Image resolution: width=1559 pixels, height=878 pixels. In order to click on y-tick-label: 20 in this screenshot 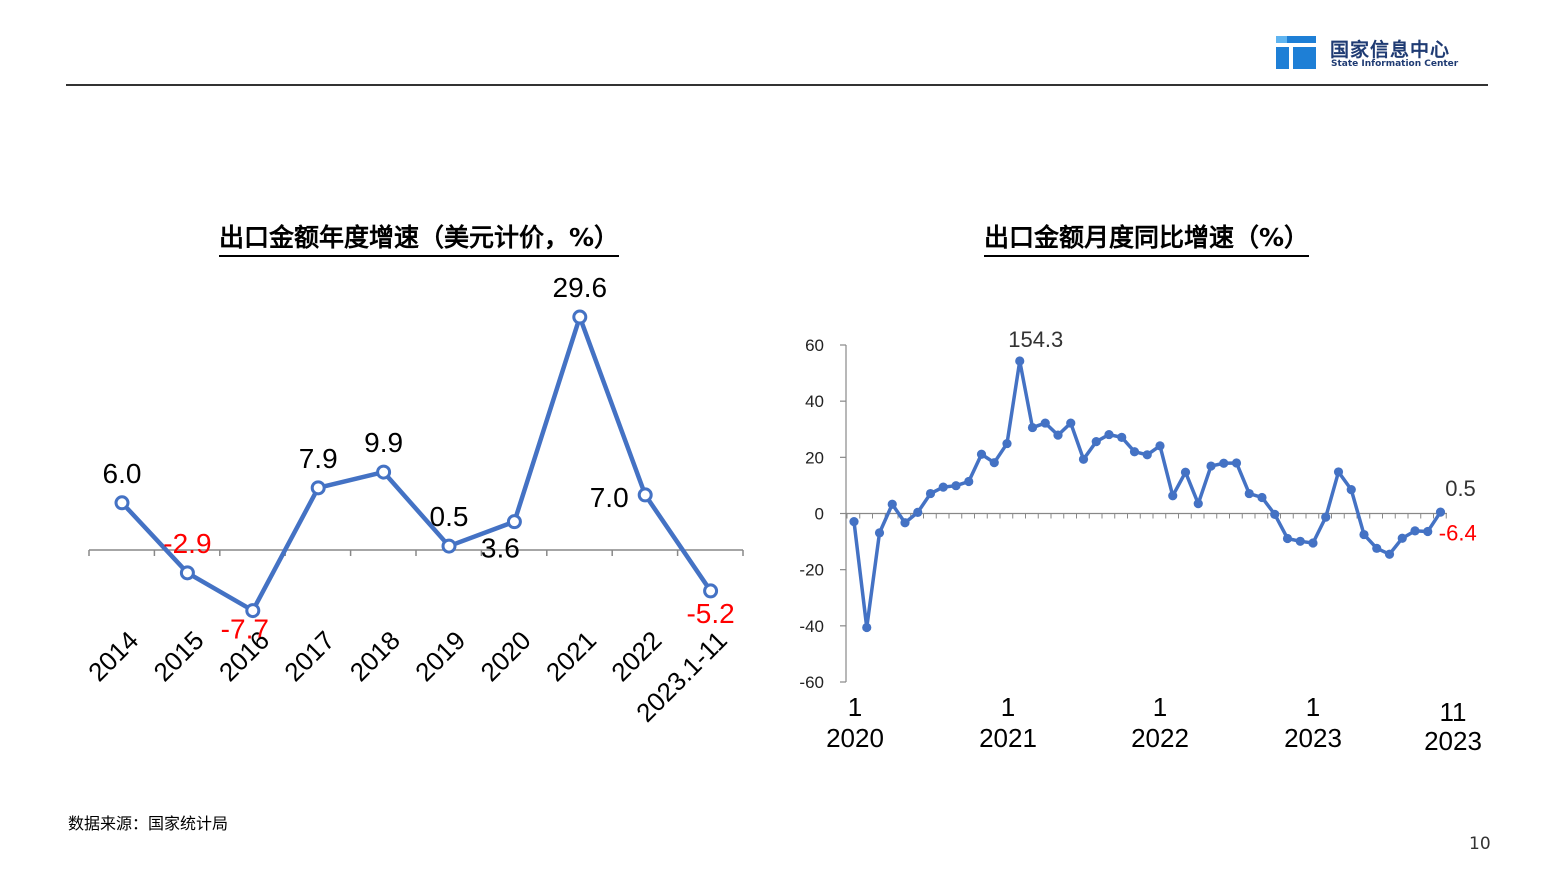, I will do `click(814, 457)`.